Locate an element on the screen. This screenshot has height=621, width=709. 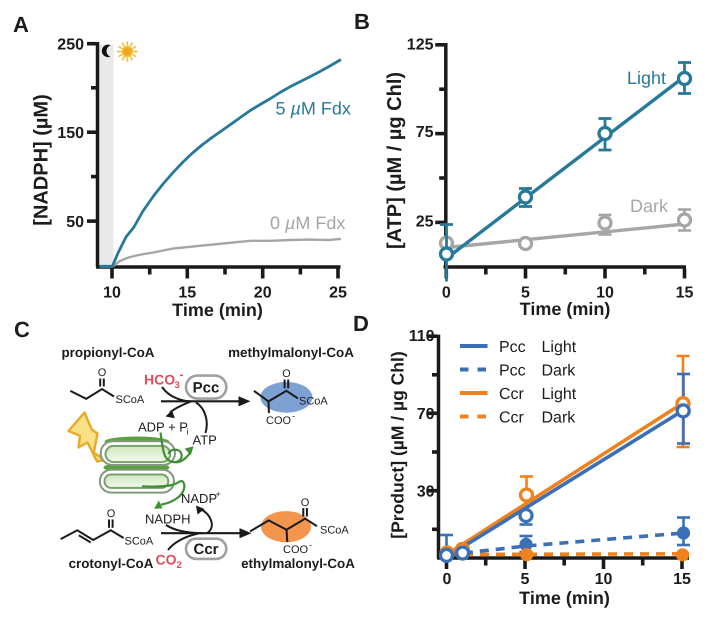
svg-text: [NADPH] (µM) is located at coordinates (42, 160).